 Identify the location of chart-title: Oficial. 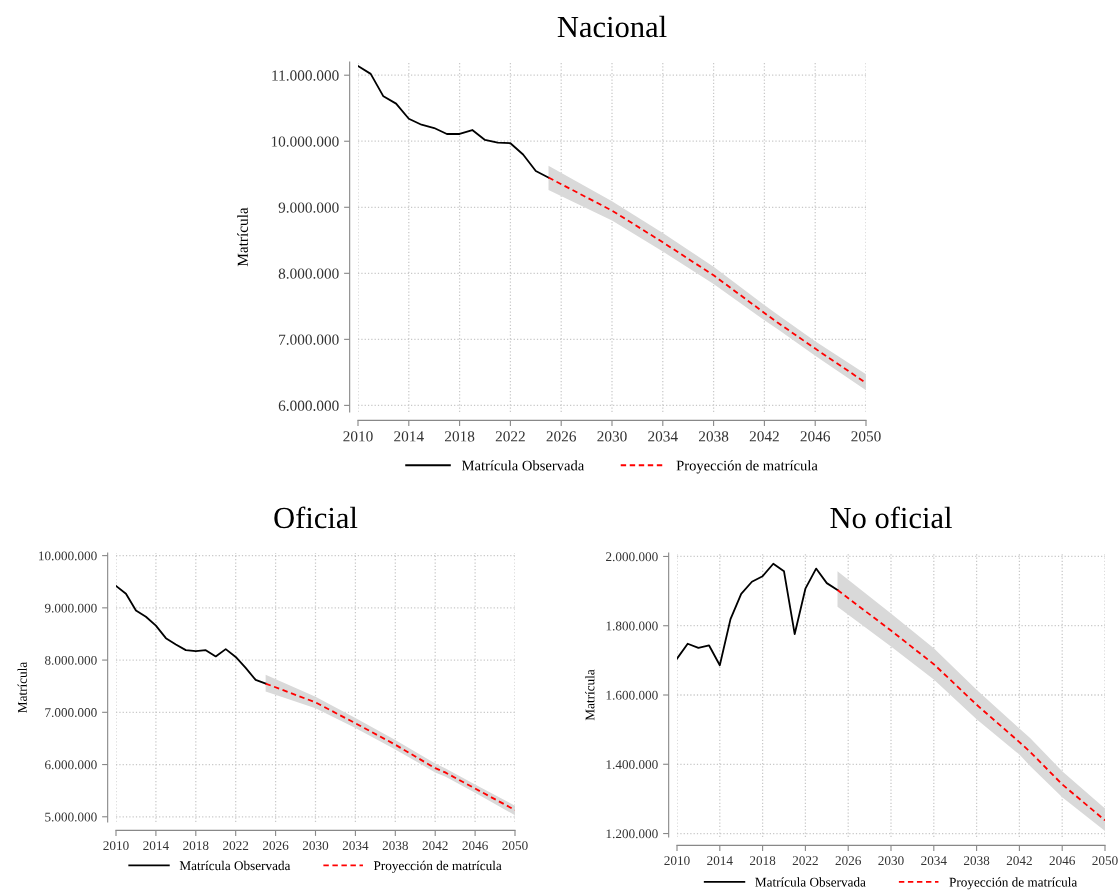
(316, 517).